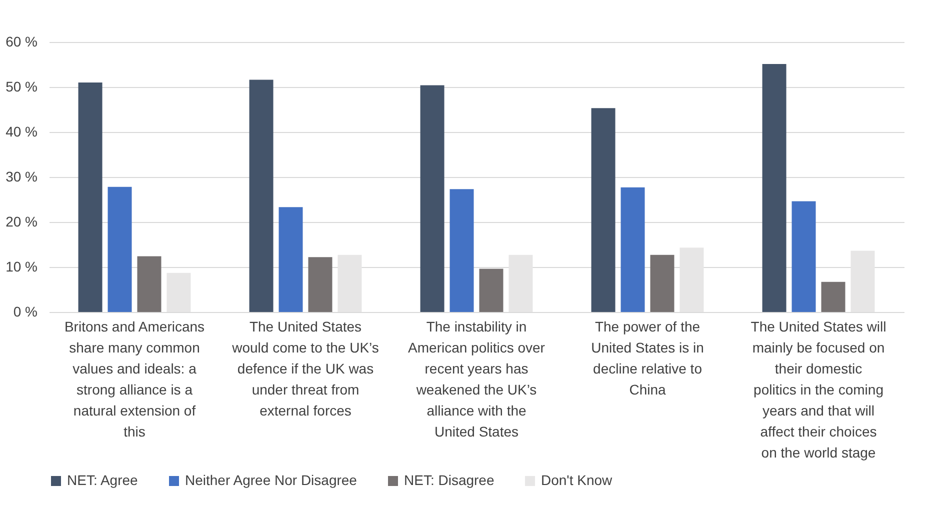 The image size is (933, 505). I want to click on y-tick-label: 40 %, so click(22, 132).